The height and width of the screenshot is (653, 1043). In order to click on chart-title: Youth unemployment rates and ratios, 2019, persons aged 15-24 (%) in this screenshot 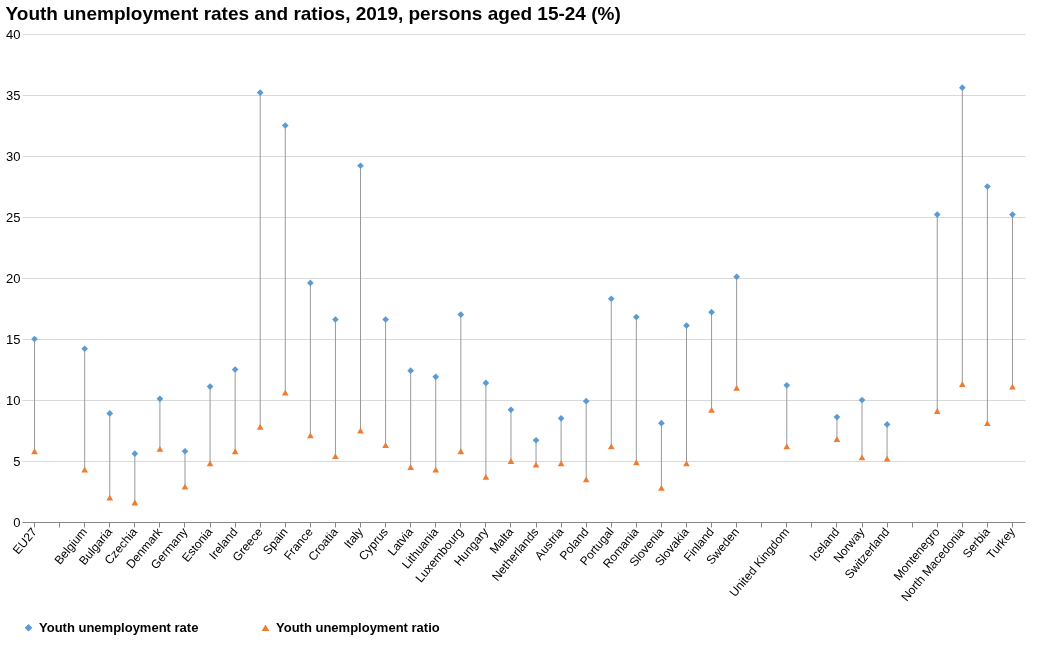, I will do `click(313, 13)`.